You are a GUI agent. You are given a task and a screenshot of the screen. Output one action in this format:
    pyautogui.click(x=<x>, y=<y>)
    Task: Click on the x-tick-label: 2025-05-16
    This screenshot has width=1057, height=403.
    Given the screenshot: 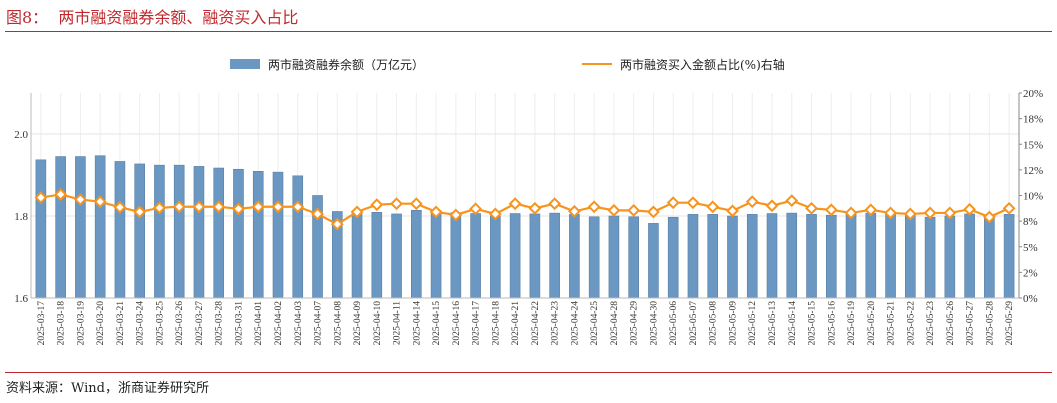 What is the action you would take?
    pyautogui.click(x=832, y=323)
    